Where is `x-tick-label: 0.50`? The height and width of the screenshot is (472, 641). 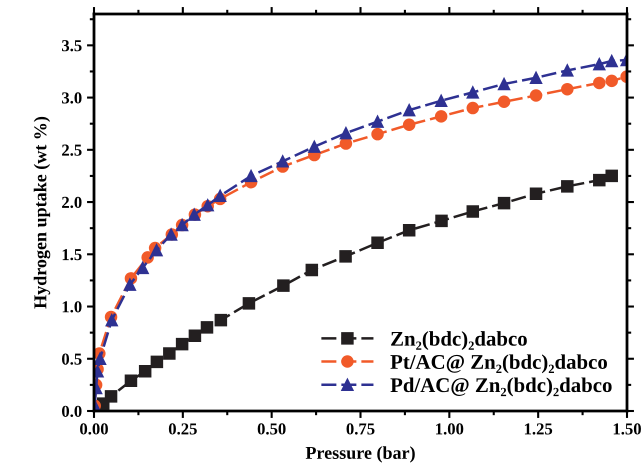 x-tick-label: 0.50 is located at coordinates (272, 429).